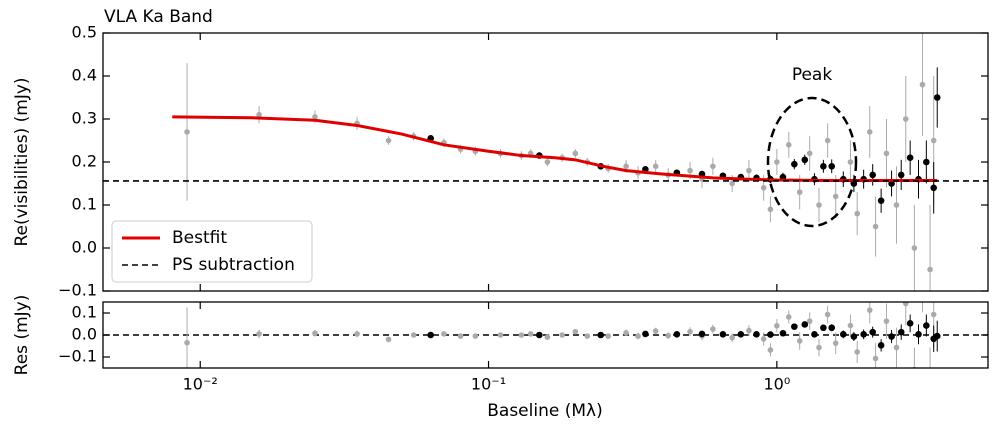 Image resolution: width=997 pixels, height=431 pixels. Describe the element at coordinates (84, 204) in the screenshot. I see `y-tick-label: 0.1` at that location.